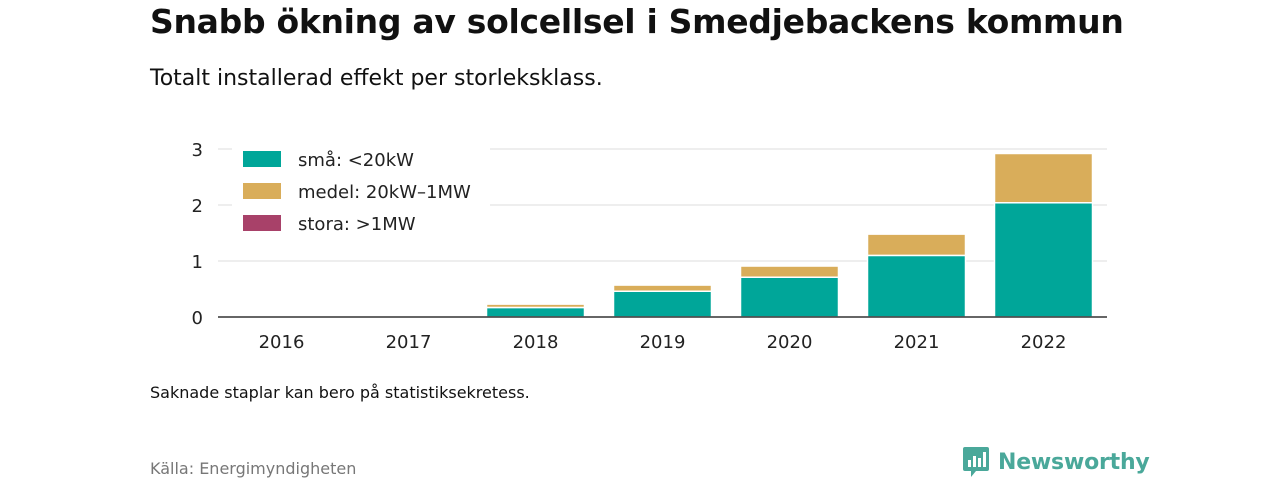 This screenshot has width=1280, height=480. What do you see at coordinates (536, 342) in the screenshot?
I see `x-tick-label: 2018` at bounding box center [536, 342].